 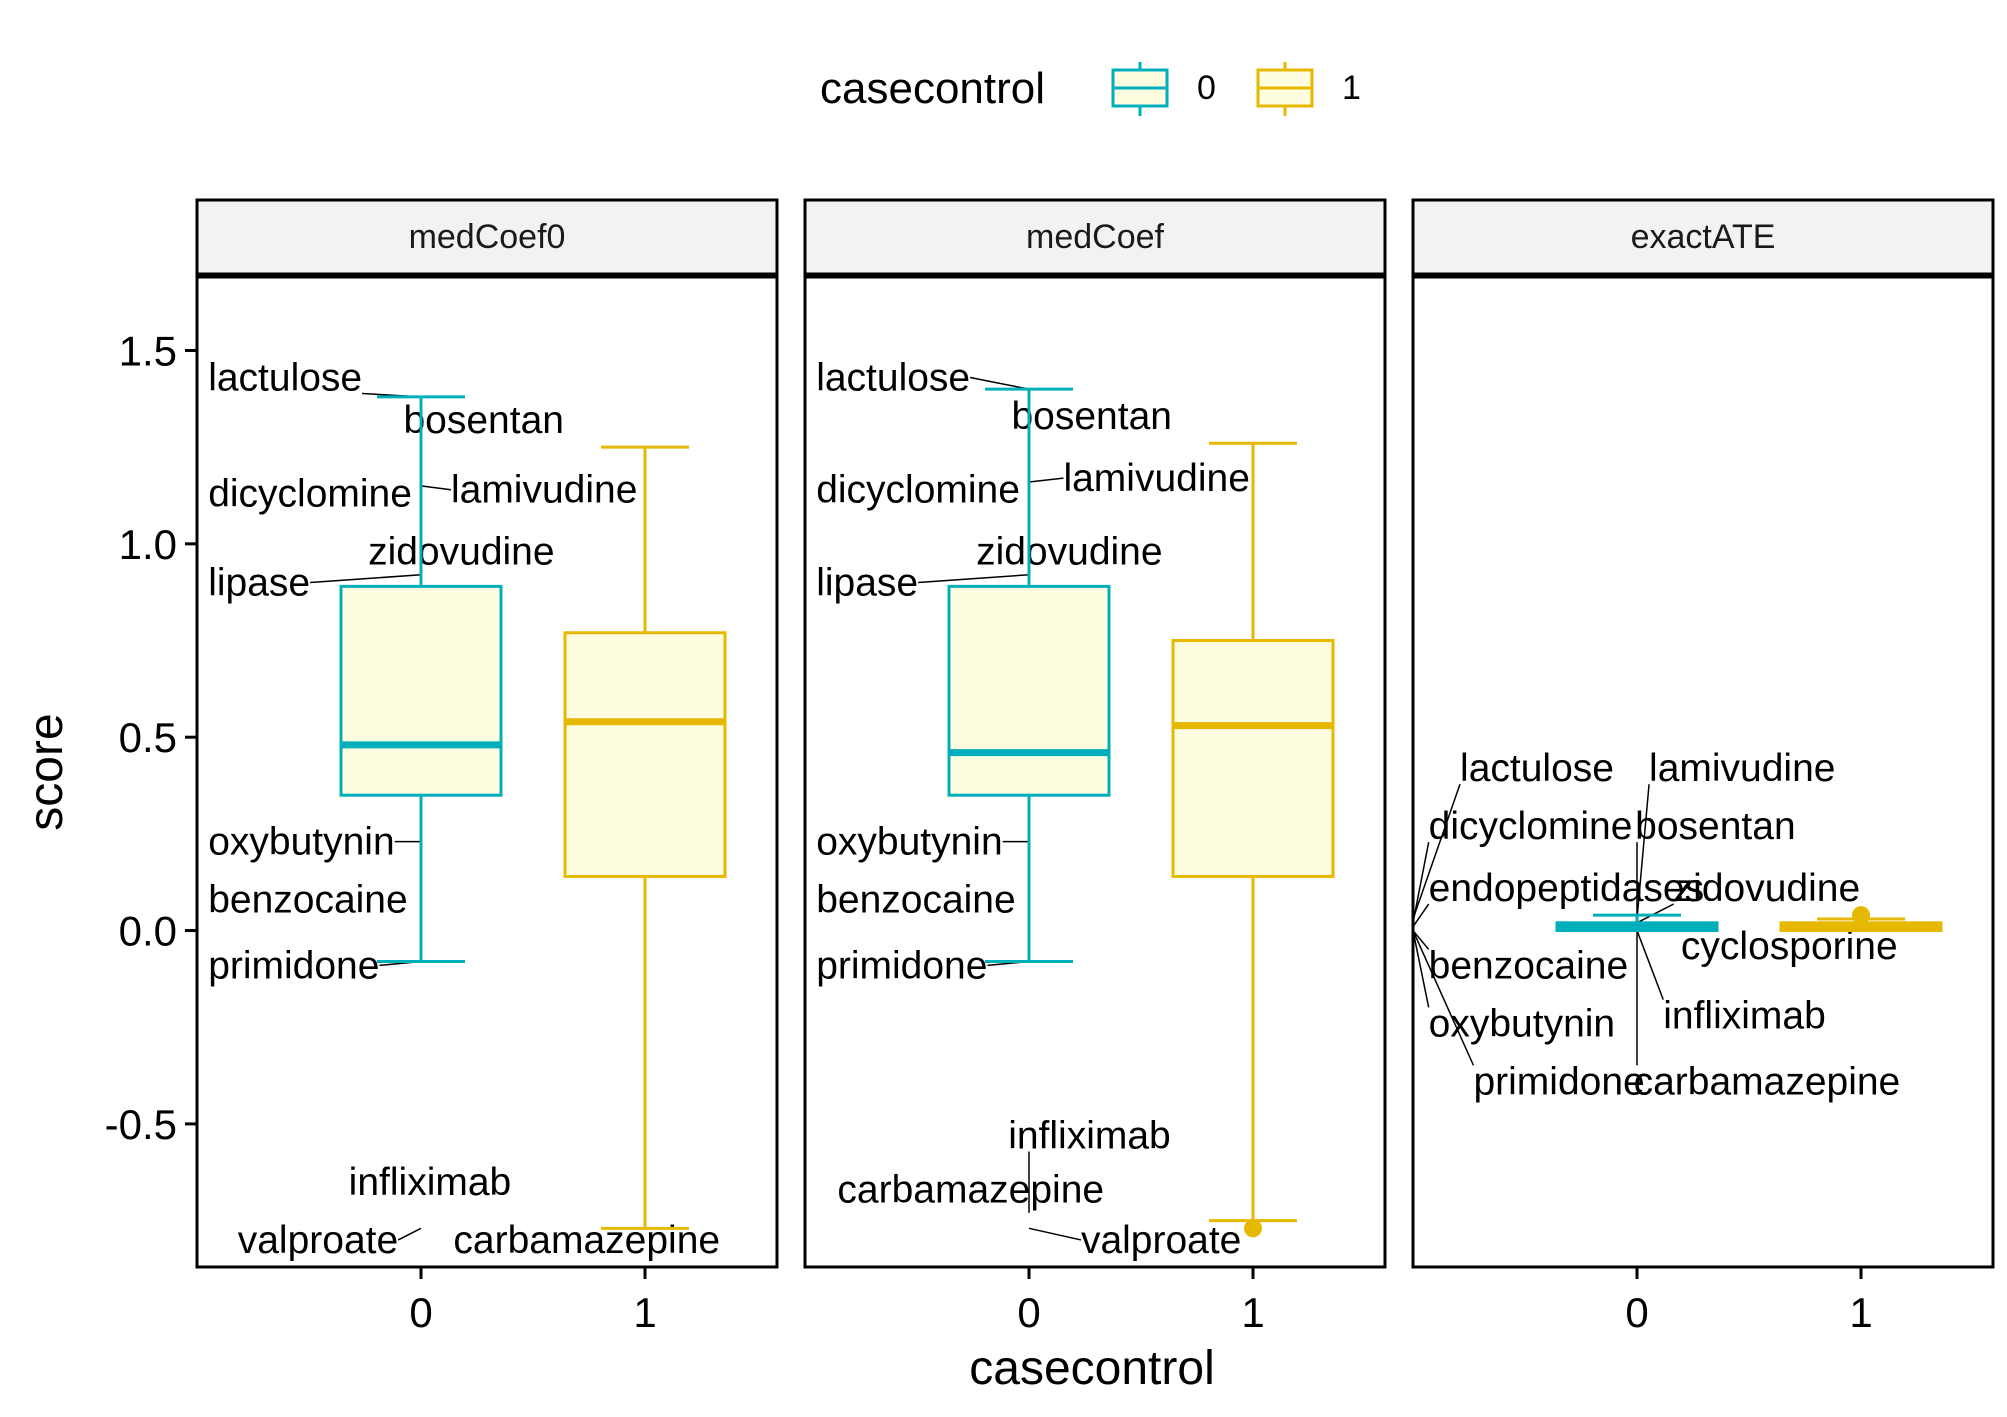 What do you see at coordinates (148, 544) in the screenshot?
I see `y-tick-label: 1.0` at bounding box center [148, 544].